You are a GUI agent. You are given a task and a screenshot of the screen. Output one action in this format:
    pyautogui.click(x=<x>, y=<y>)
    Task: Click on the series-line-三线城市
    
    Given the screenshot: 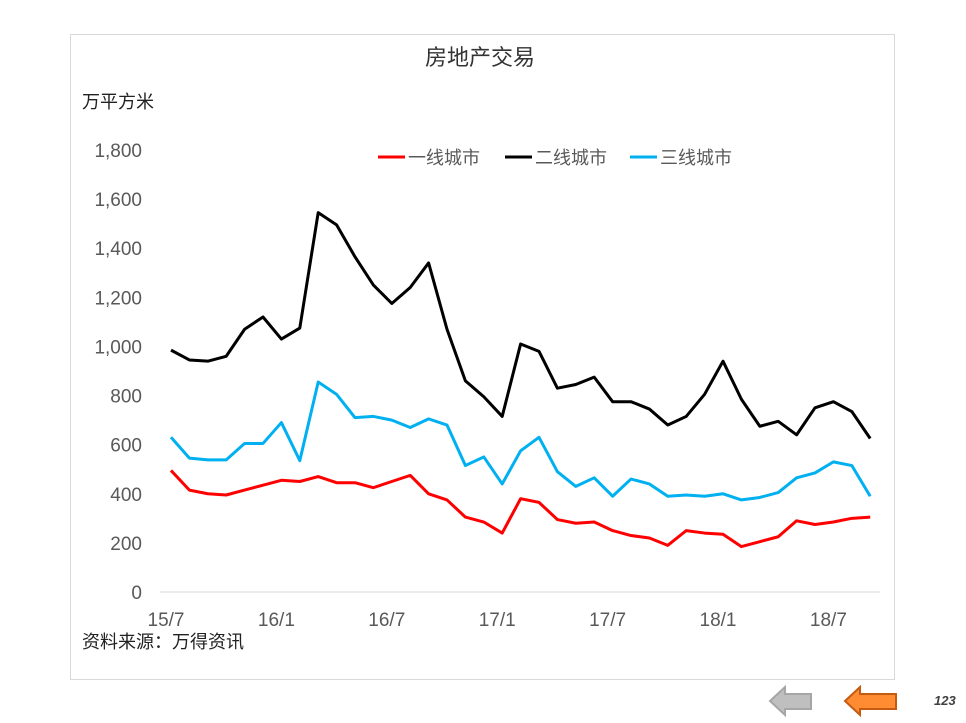 What is the action you would take?
    pyautogui.click(x=520, y=441)
    